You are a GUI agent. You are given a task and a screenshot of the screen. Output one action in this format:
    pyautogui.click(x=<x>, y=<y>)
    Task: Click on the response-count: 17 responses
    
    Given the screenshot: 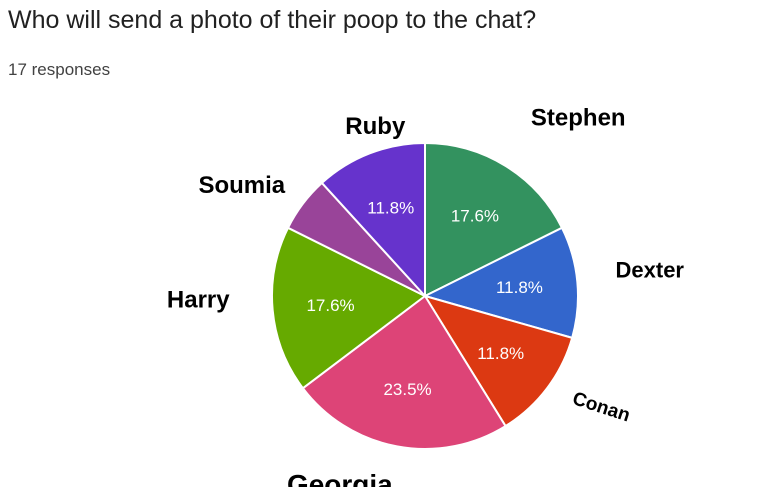 What is the action you would take?
    pyautogui.click(x=59, y=69)
    